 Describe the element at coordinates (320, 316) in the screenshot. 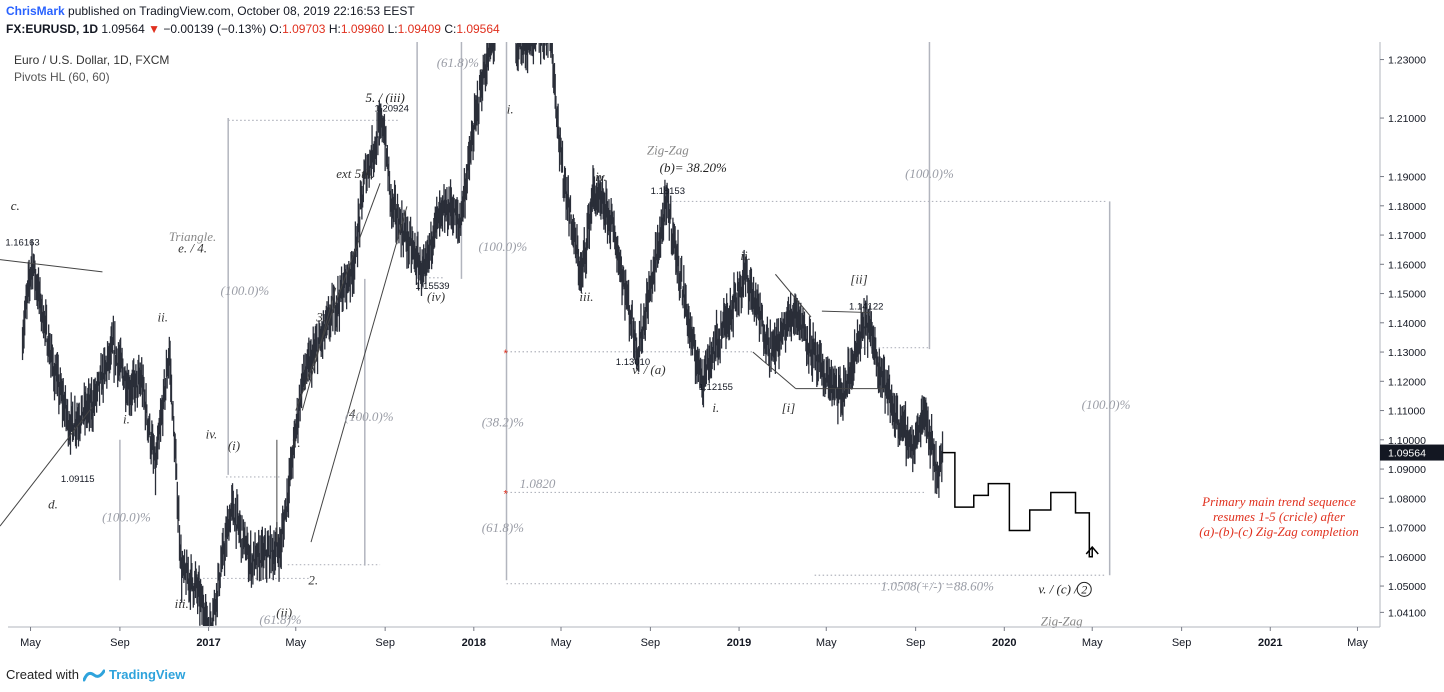

I see `wave-label: 3.` at that location.